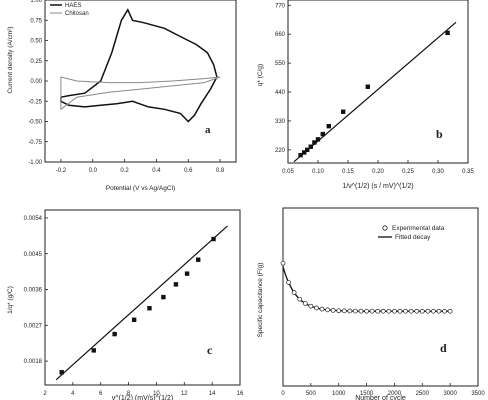  I want to click on legend-label: Fitted decay, so click(413, 237).